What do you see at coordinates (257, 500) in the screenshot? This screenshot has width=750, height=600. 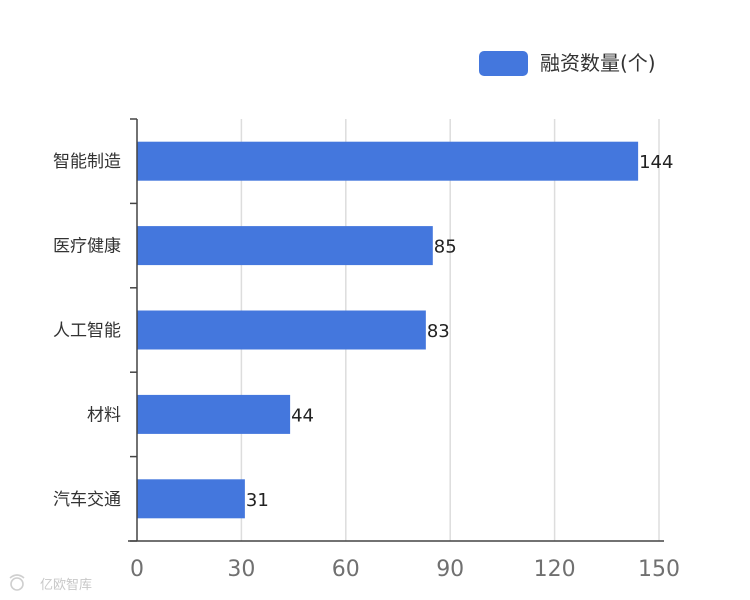 I see `data-label: 31` at bounding box center [257, 500].